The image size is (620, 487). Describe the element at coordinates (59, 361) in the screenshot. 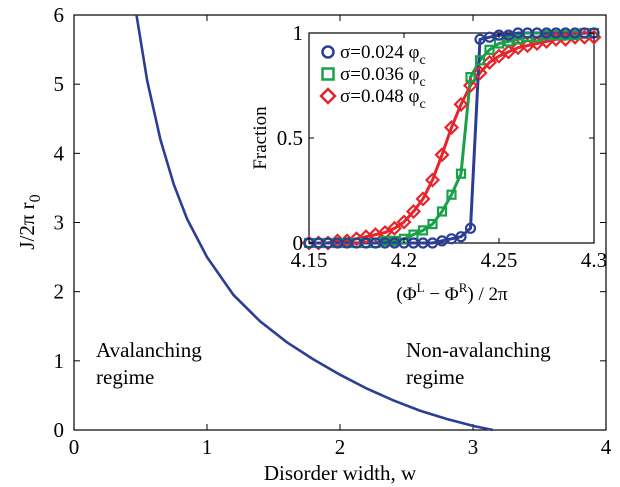

I see `main-y-tick-label: 1` at that location.